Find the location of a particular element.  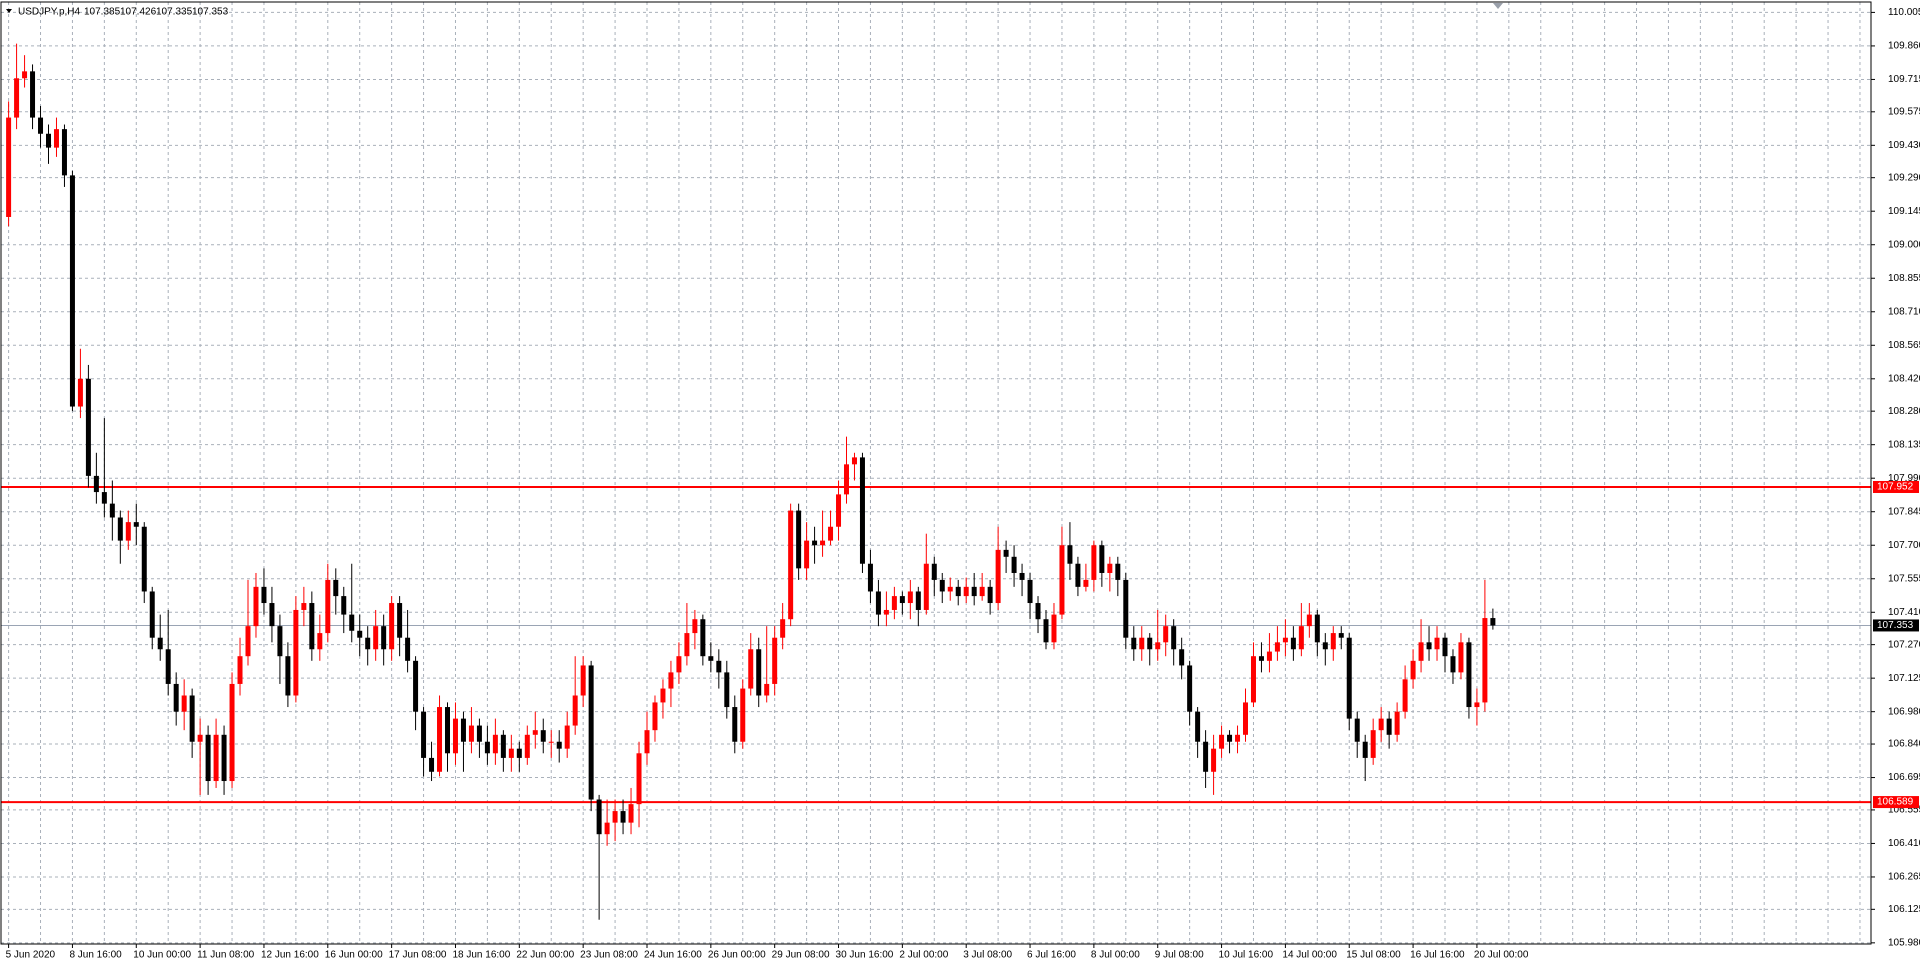

y-tick-label: 107.555 is located at coordinates (1904, 578).